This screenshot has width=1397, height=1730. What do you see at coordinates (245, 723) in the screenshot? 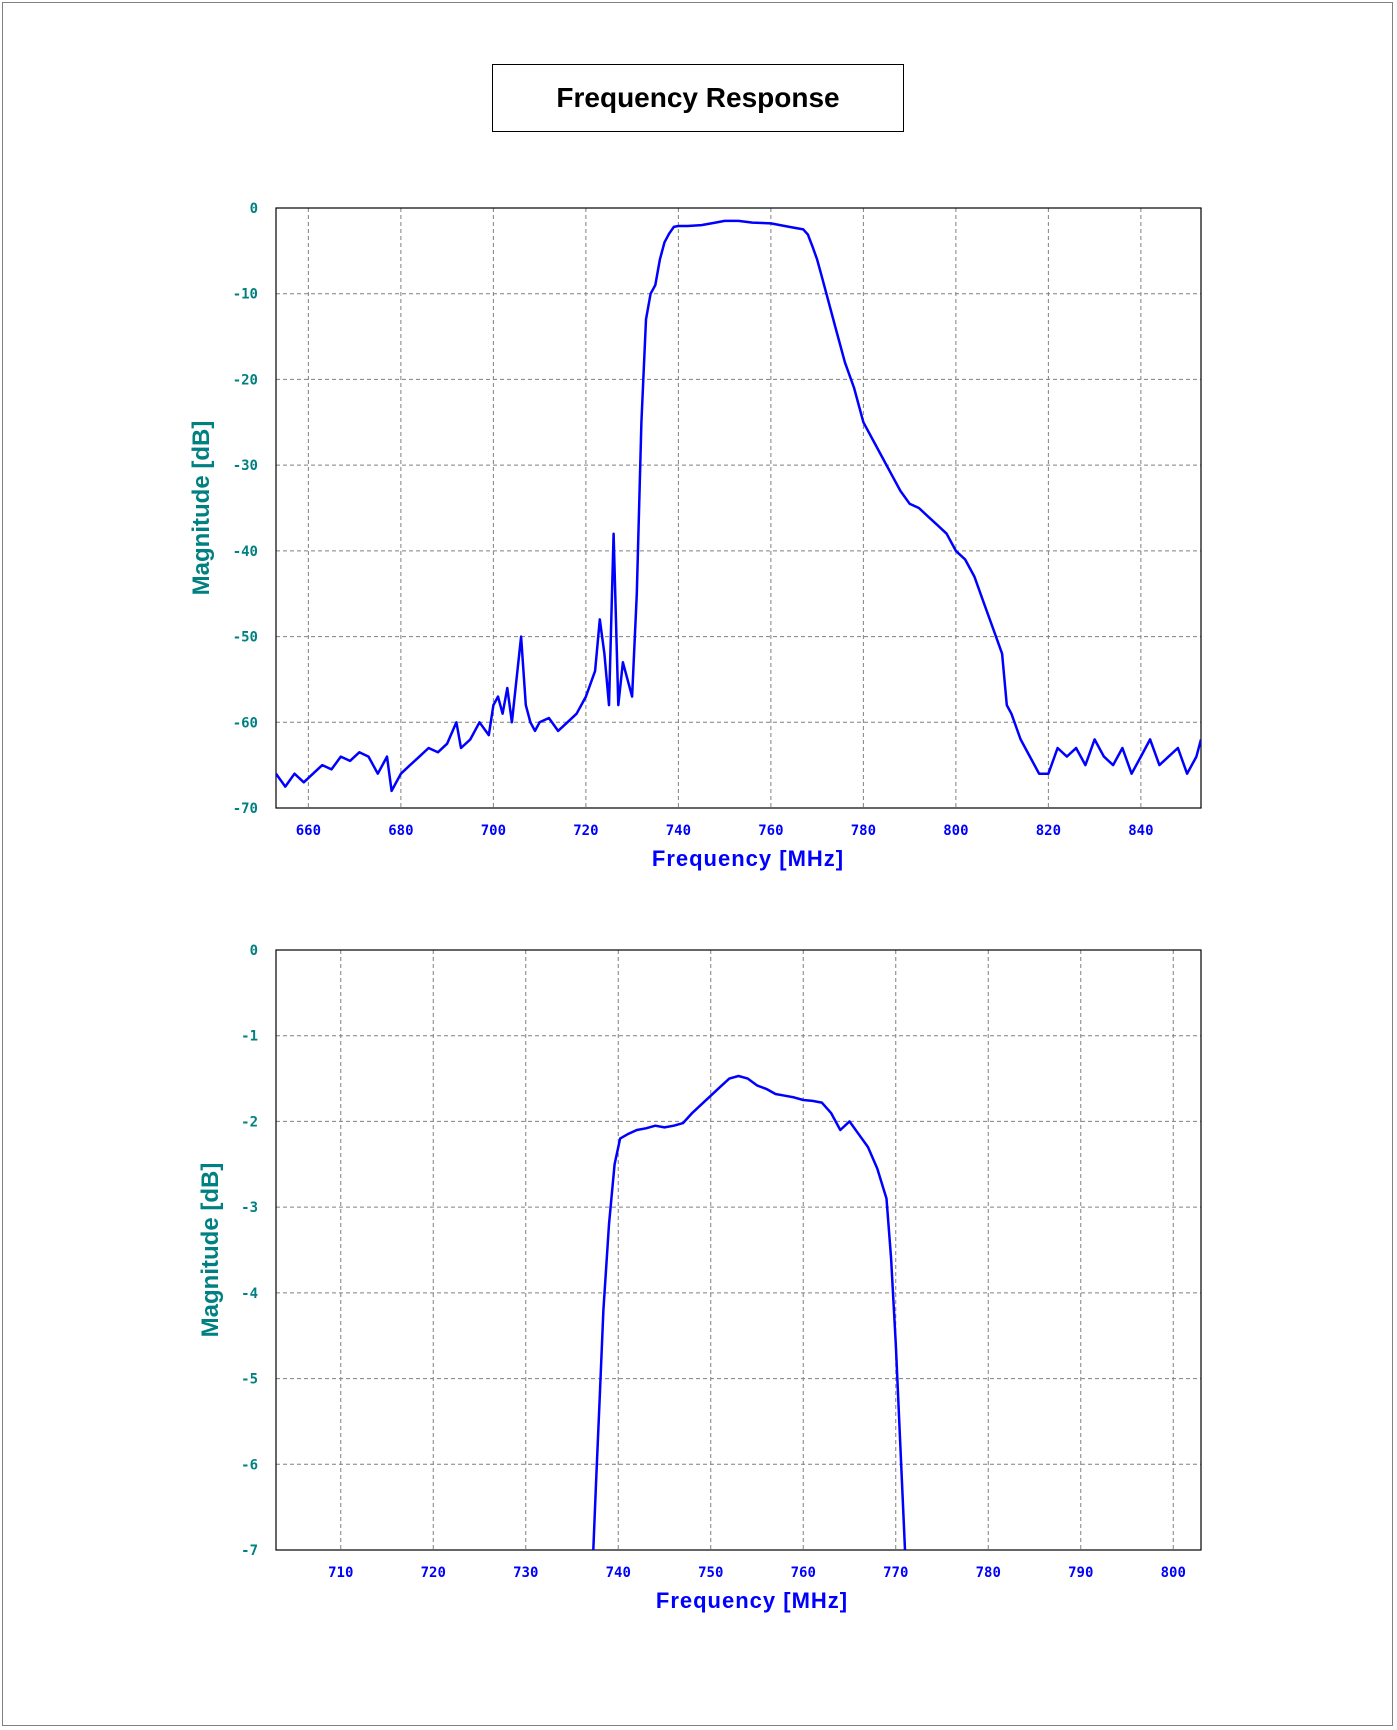
I see `y-tick-label: -60` at bounding box center [245, 723].